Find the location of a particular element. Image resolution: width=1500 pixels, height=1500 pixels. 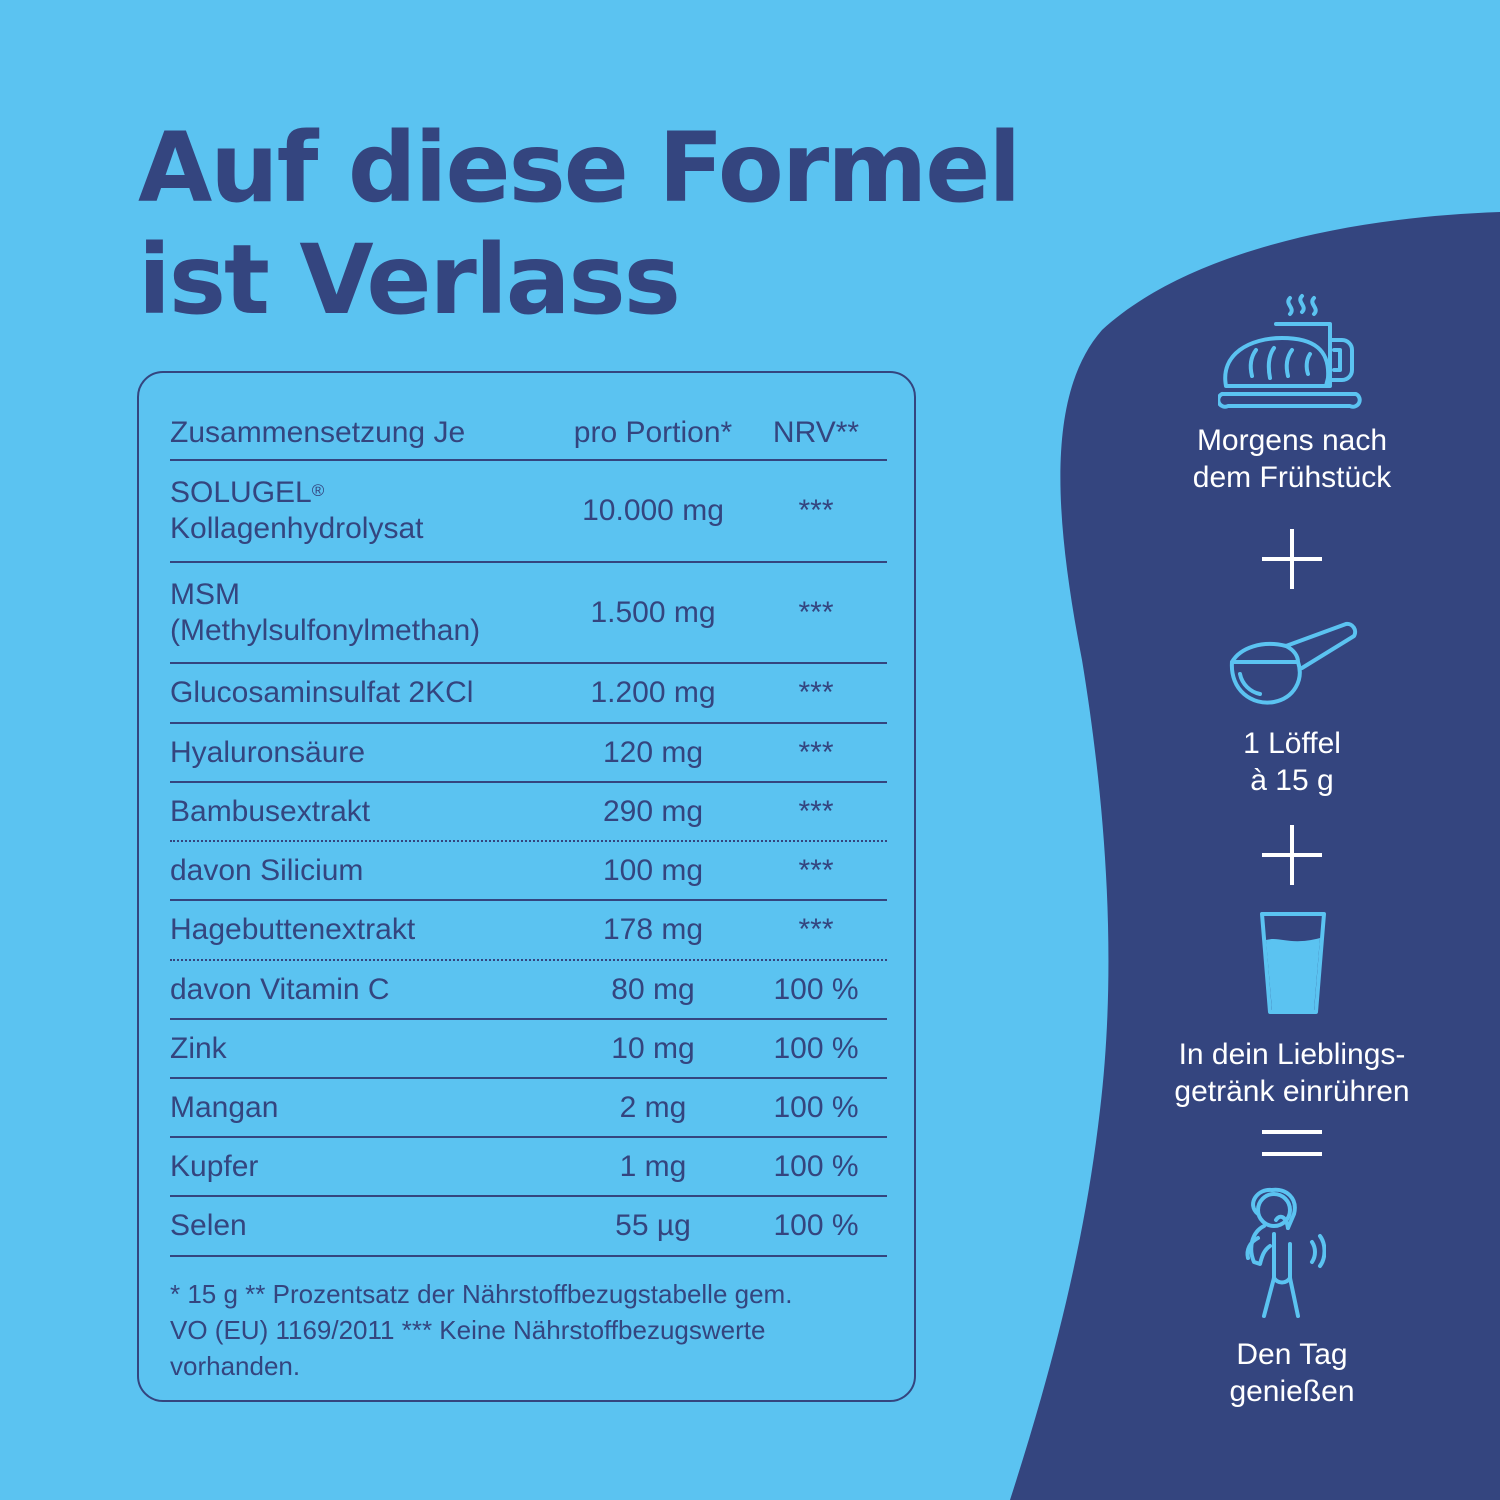

table-row: Bambusextrakt 290 mg *** is located at coordinates (528, 812).